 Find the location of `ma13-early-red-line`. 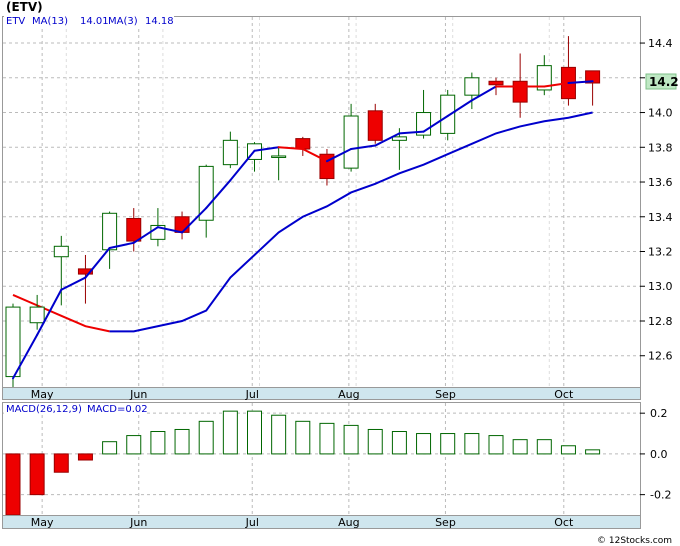

ma13-early-red-line is located at coordinates (61, 313).